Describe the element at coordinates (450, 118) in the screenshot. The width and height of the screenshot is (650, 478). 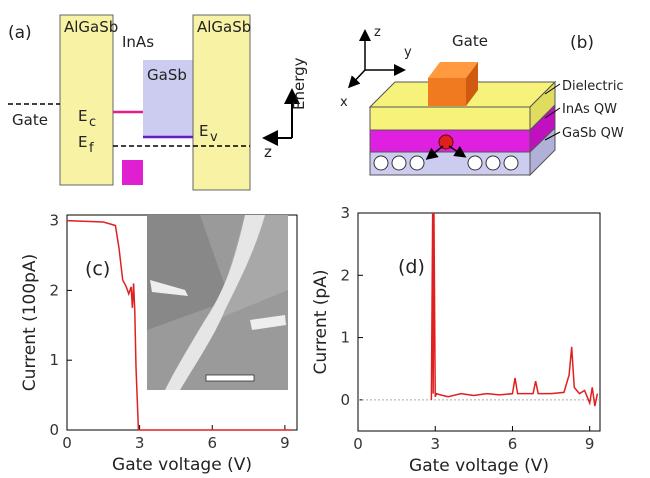
I see `dielectric` at that location.